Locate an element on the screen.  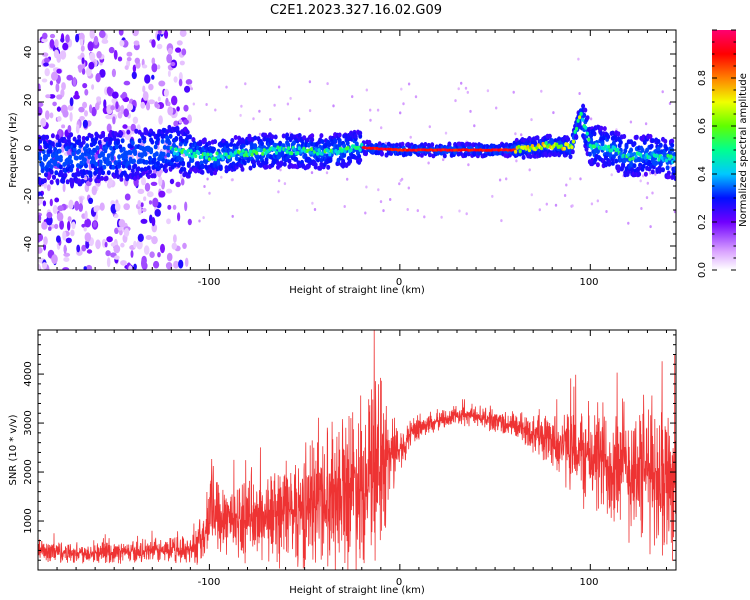
colorbar-gradient is located at coordinates (724, 150).